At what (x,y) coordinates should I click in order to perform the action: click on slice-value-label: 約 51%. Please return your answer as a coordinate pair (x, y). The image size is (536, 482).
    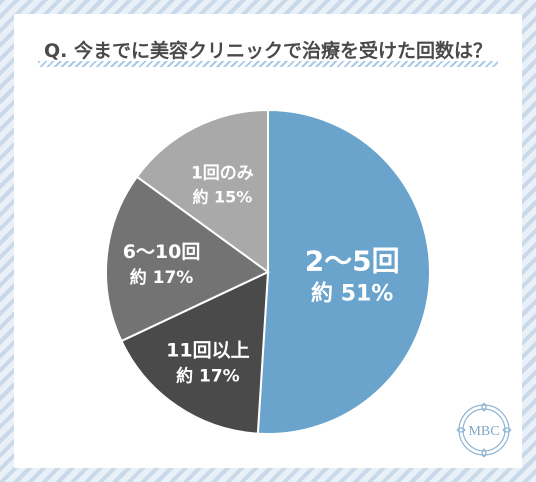
    Looking at the image, I should click on (352, 294).